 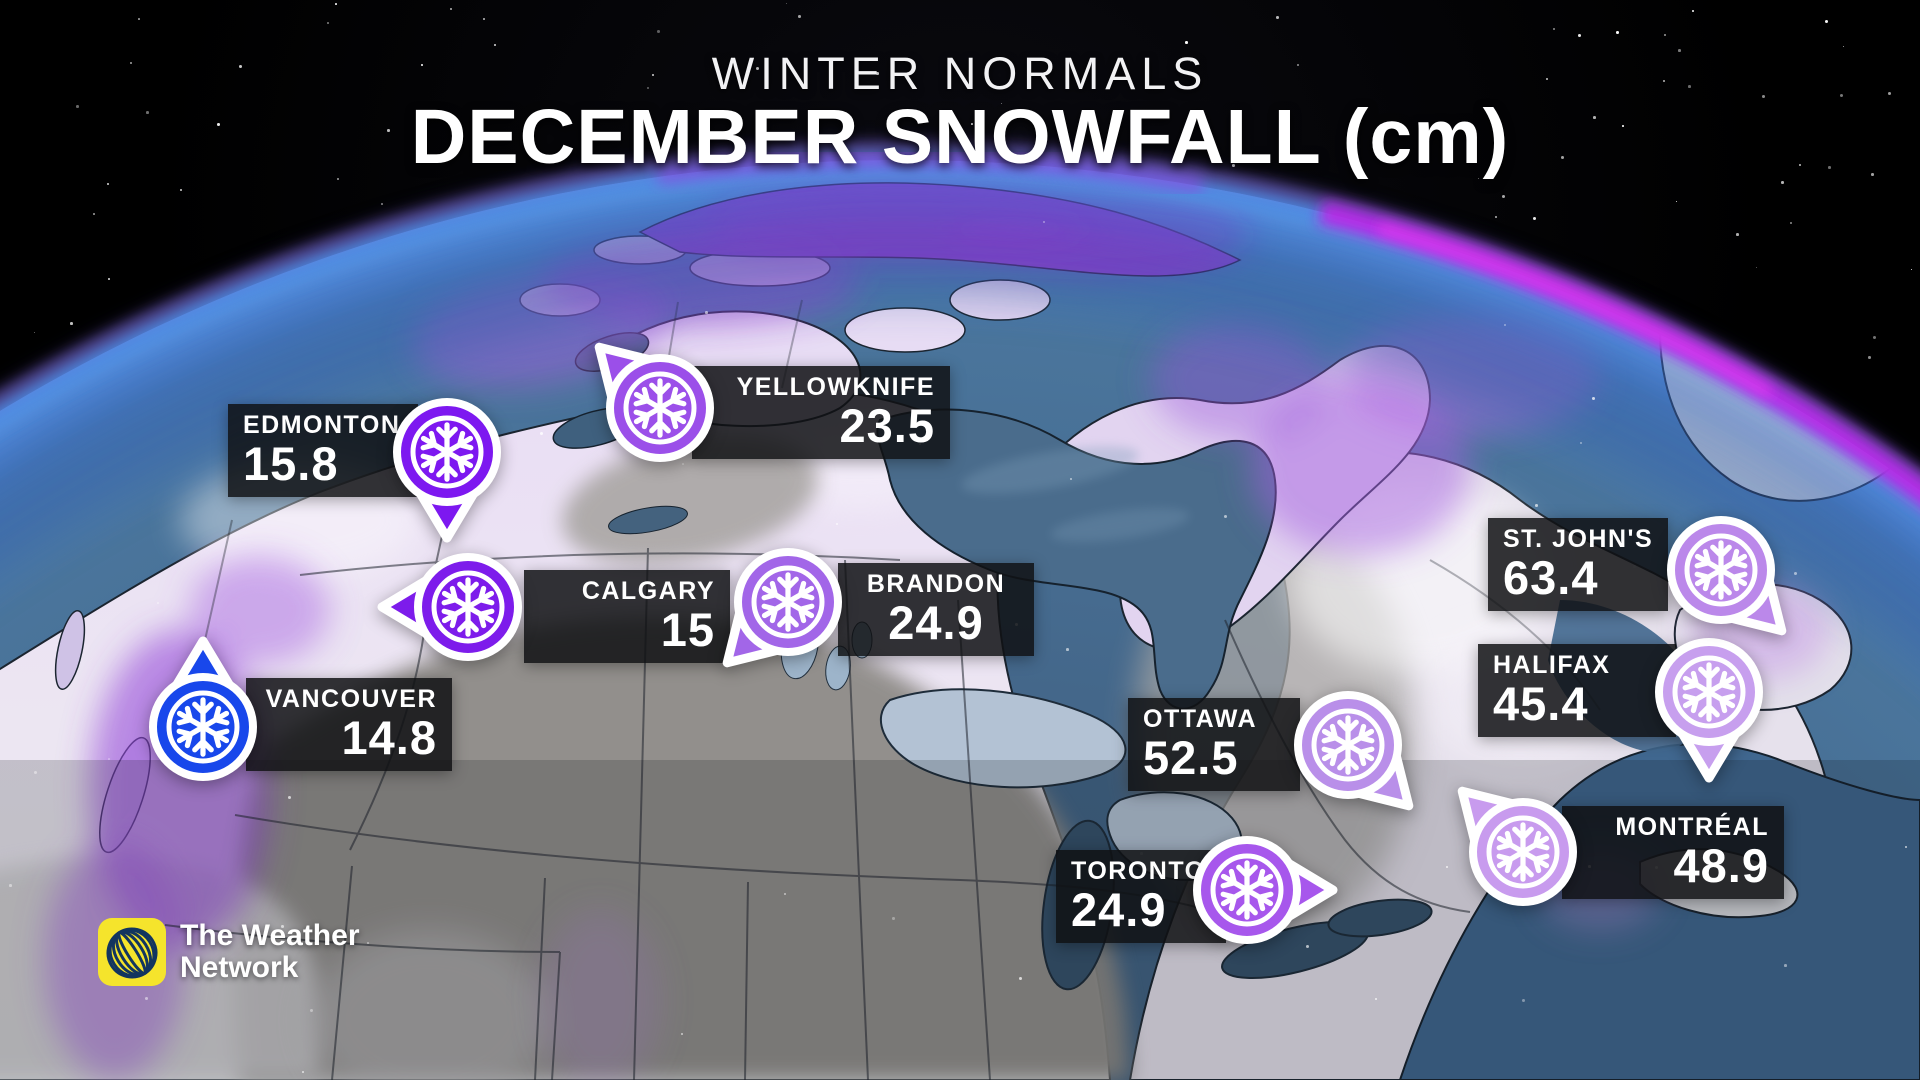 What do you see at coordinates (627, 616) in the screenshot?
I see `city-label-calgary: CALGARY 15` at bounding box center [627, 616].